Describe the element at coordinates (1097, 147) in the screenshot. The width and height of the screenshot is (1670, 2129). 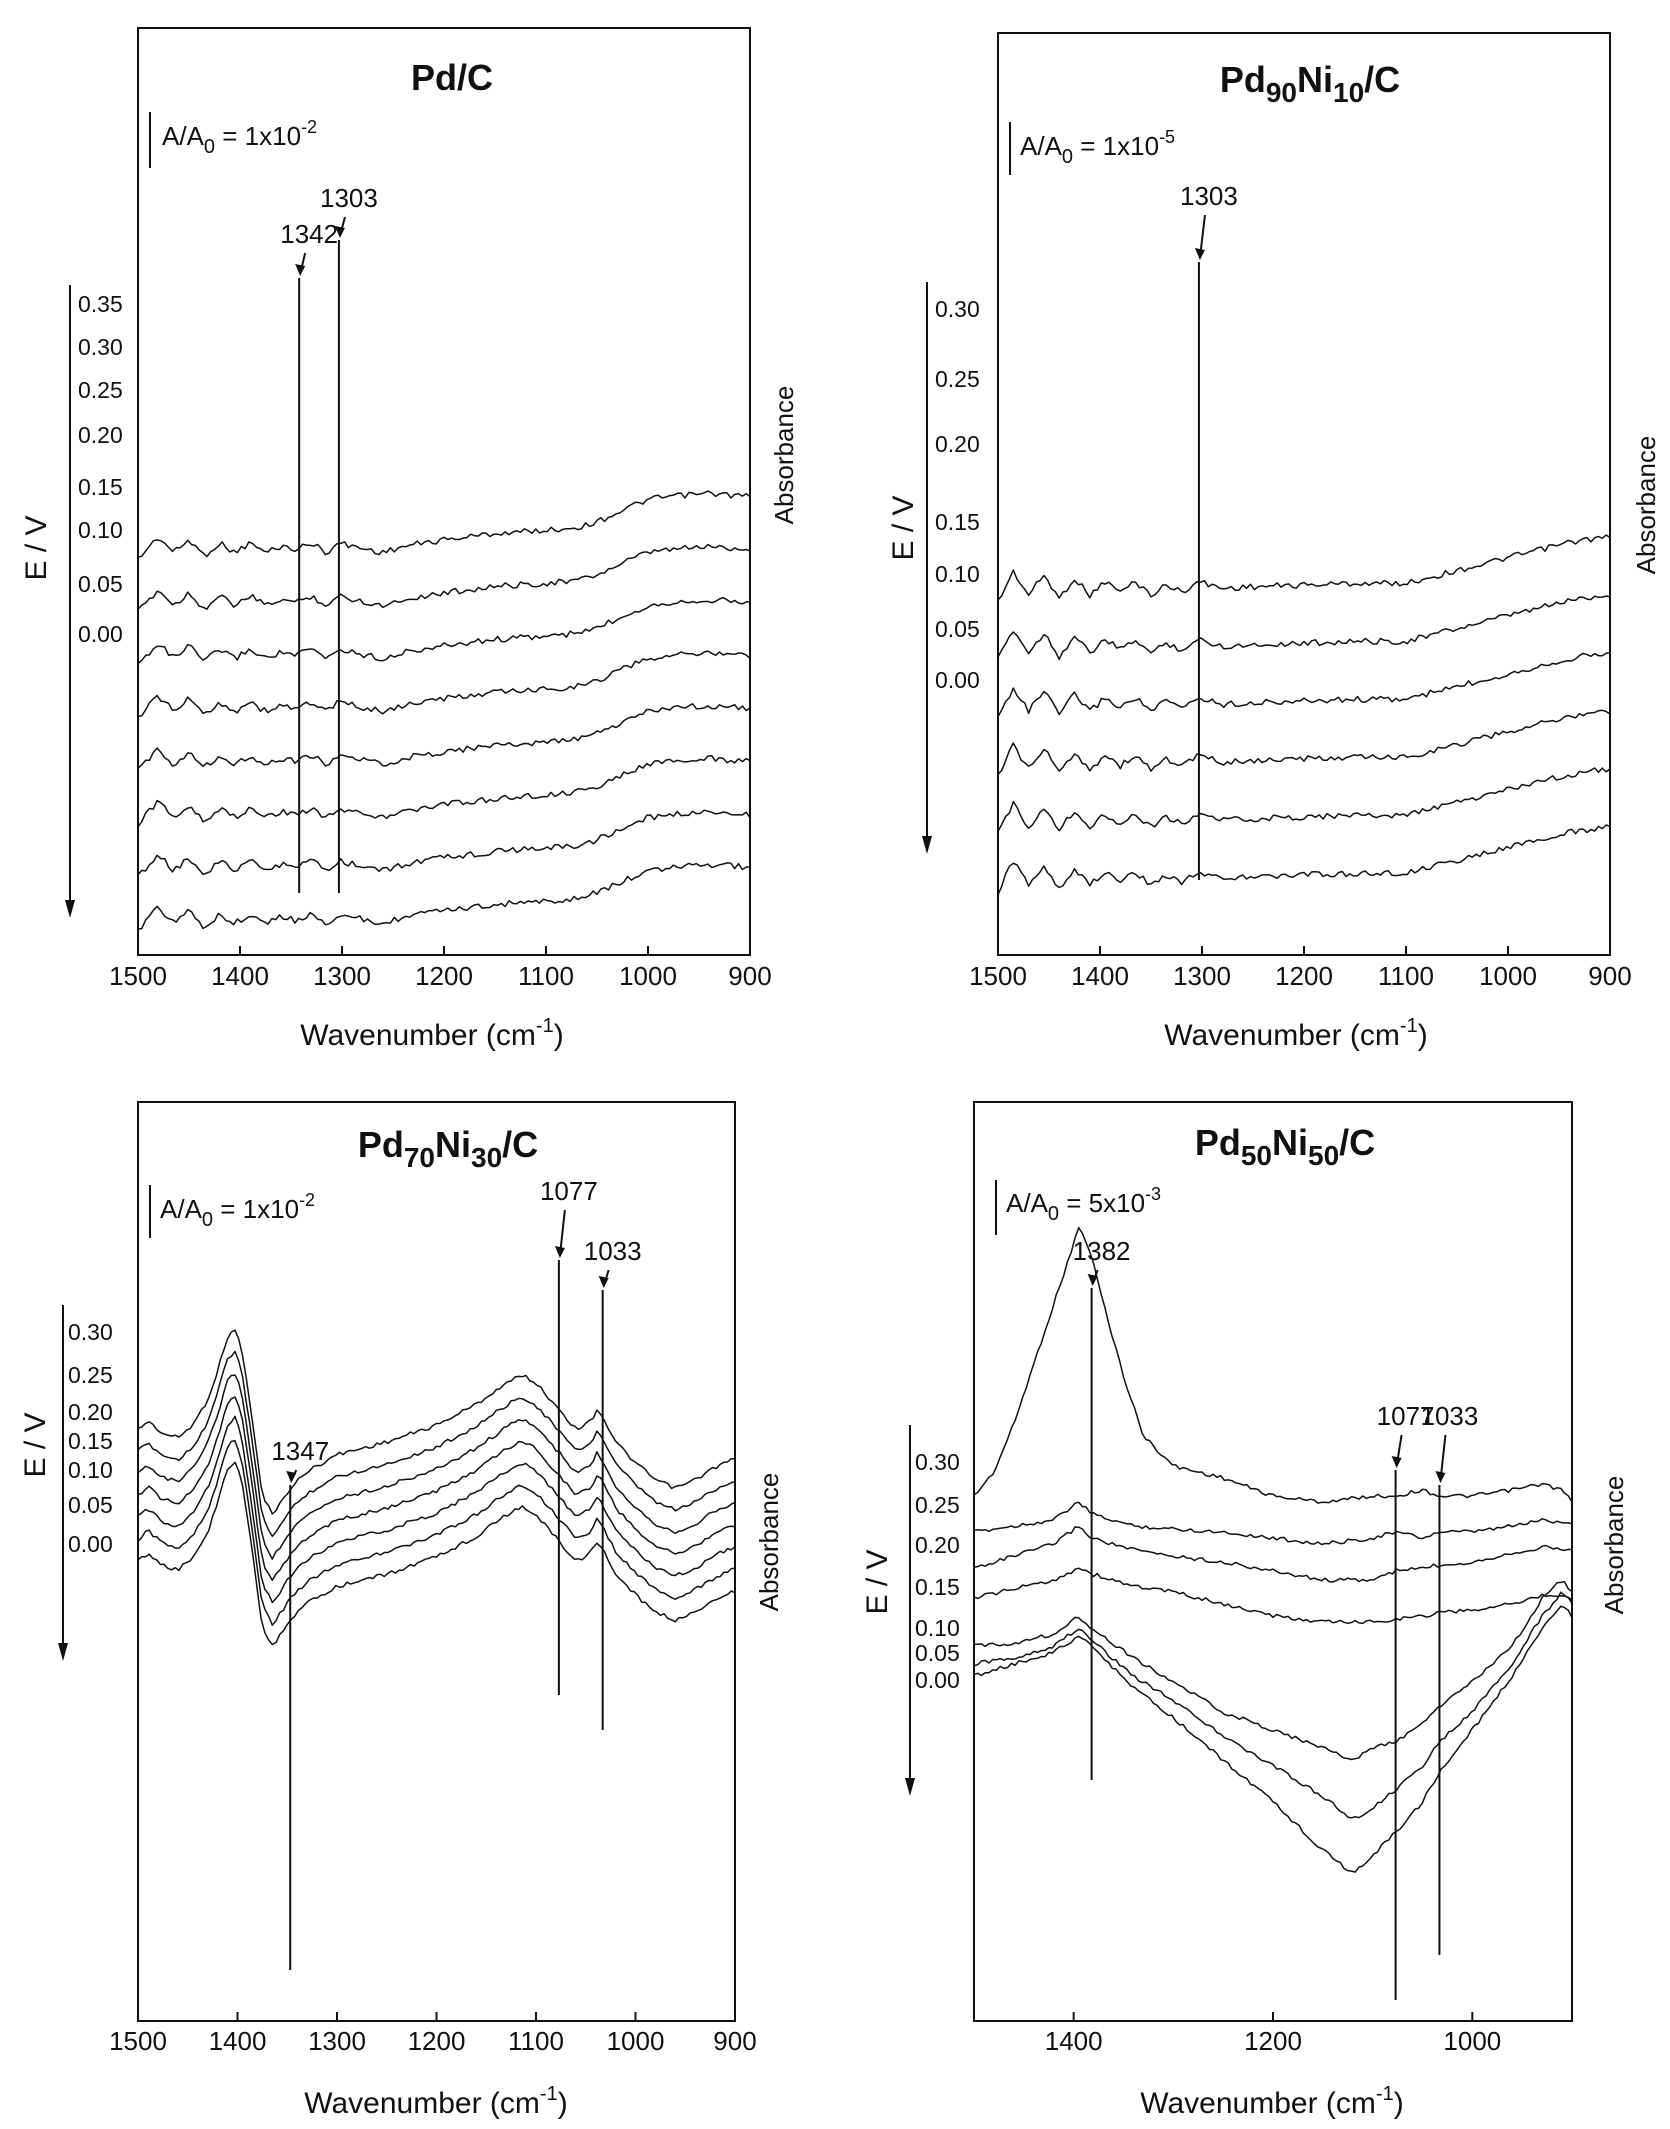
I see `scale-label: A/A0 = 1x10-5` at that location.